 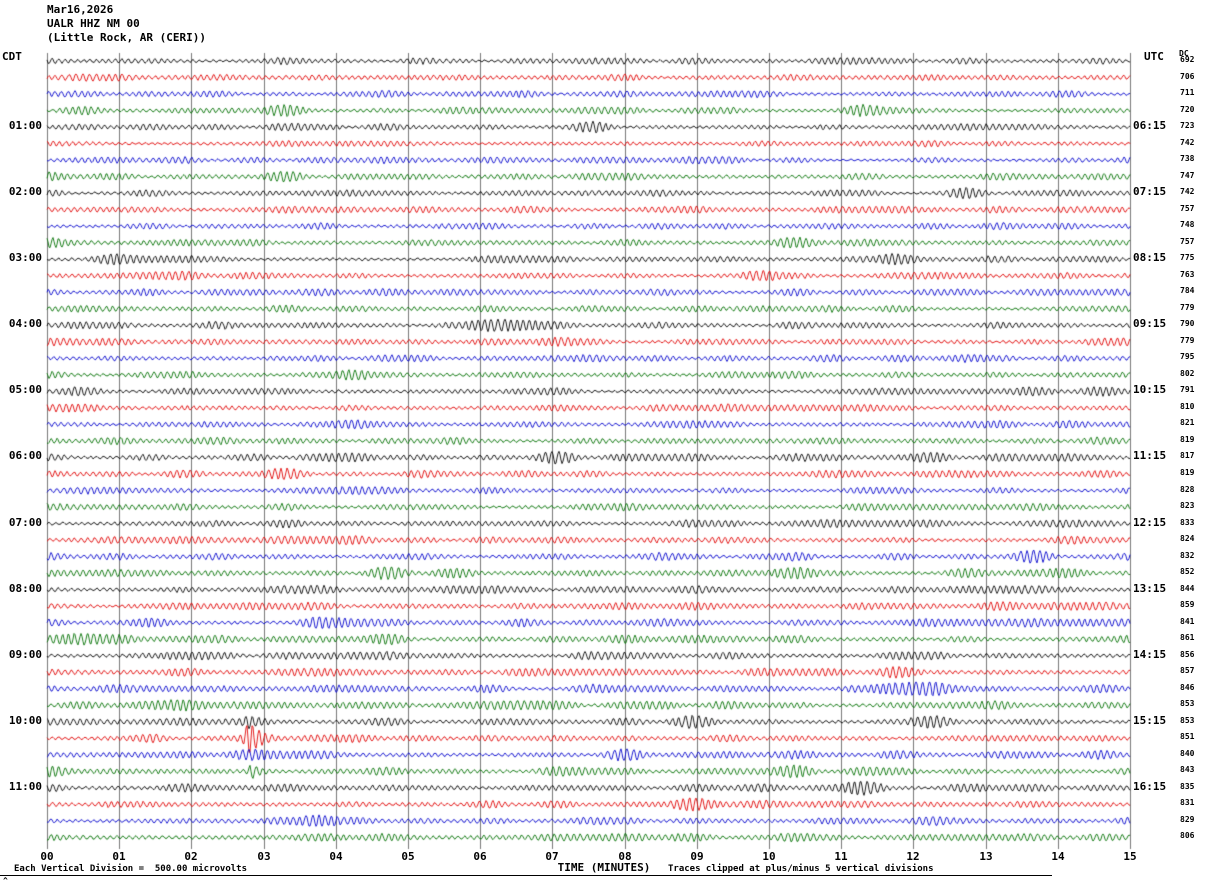 I want to click on dc-offset-value: 738, so click(x=1187, y=159).